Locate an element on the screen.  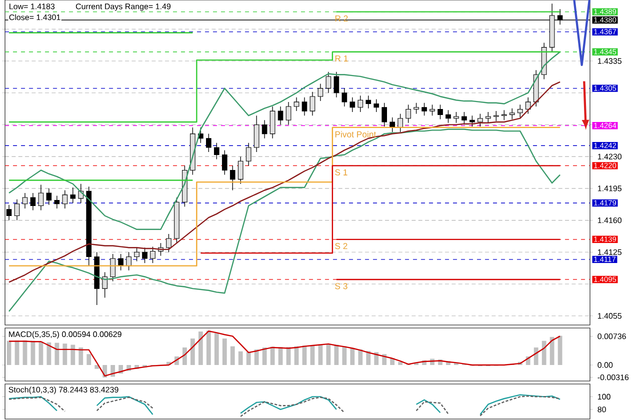
y-tick-label: 1.4335 is located at coordinates (610, 61).